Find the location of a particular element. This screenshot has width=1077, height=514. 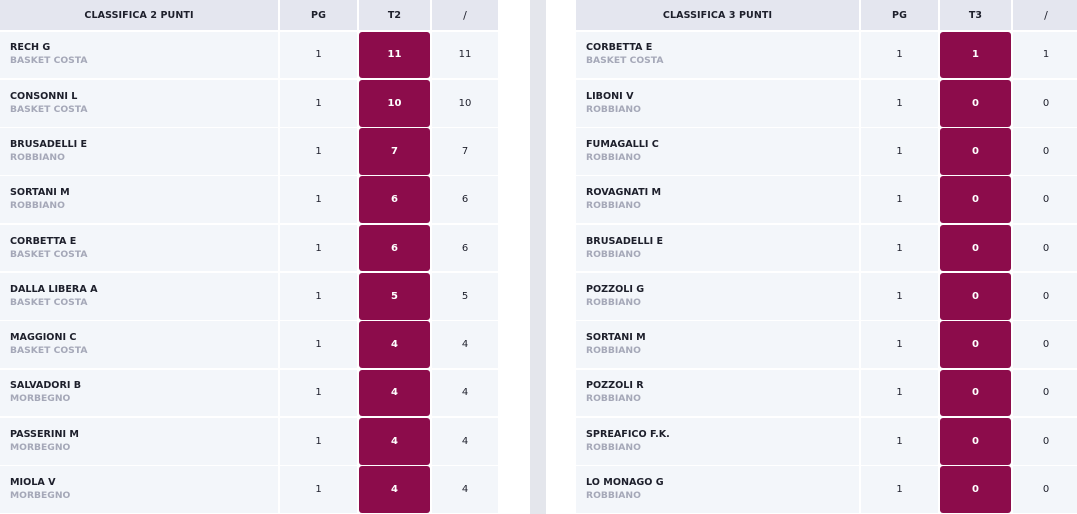

table-row: MIOLA V MORBEGNO 1 4 4 is located at coordinates (249, 489).